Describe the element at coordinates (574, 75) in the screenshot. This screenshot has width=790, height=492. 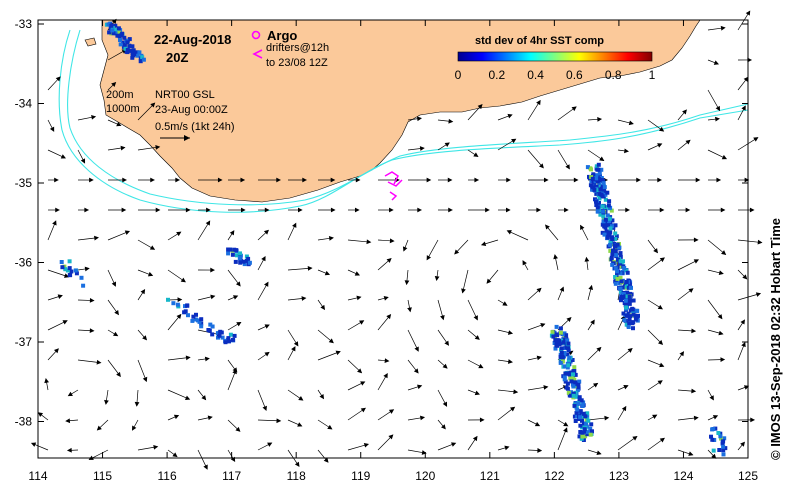
I see `colorbar-tick-label: 0.6` at that location.